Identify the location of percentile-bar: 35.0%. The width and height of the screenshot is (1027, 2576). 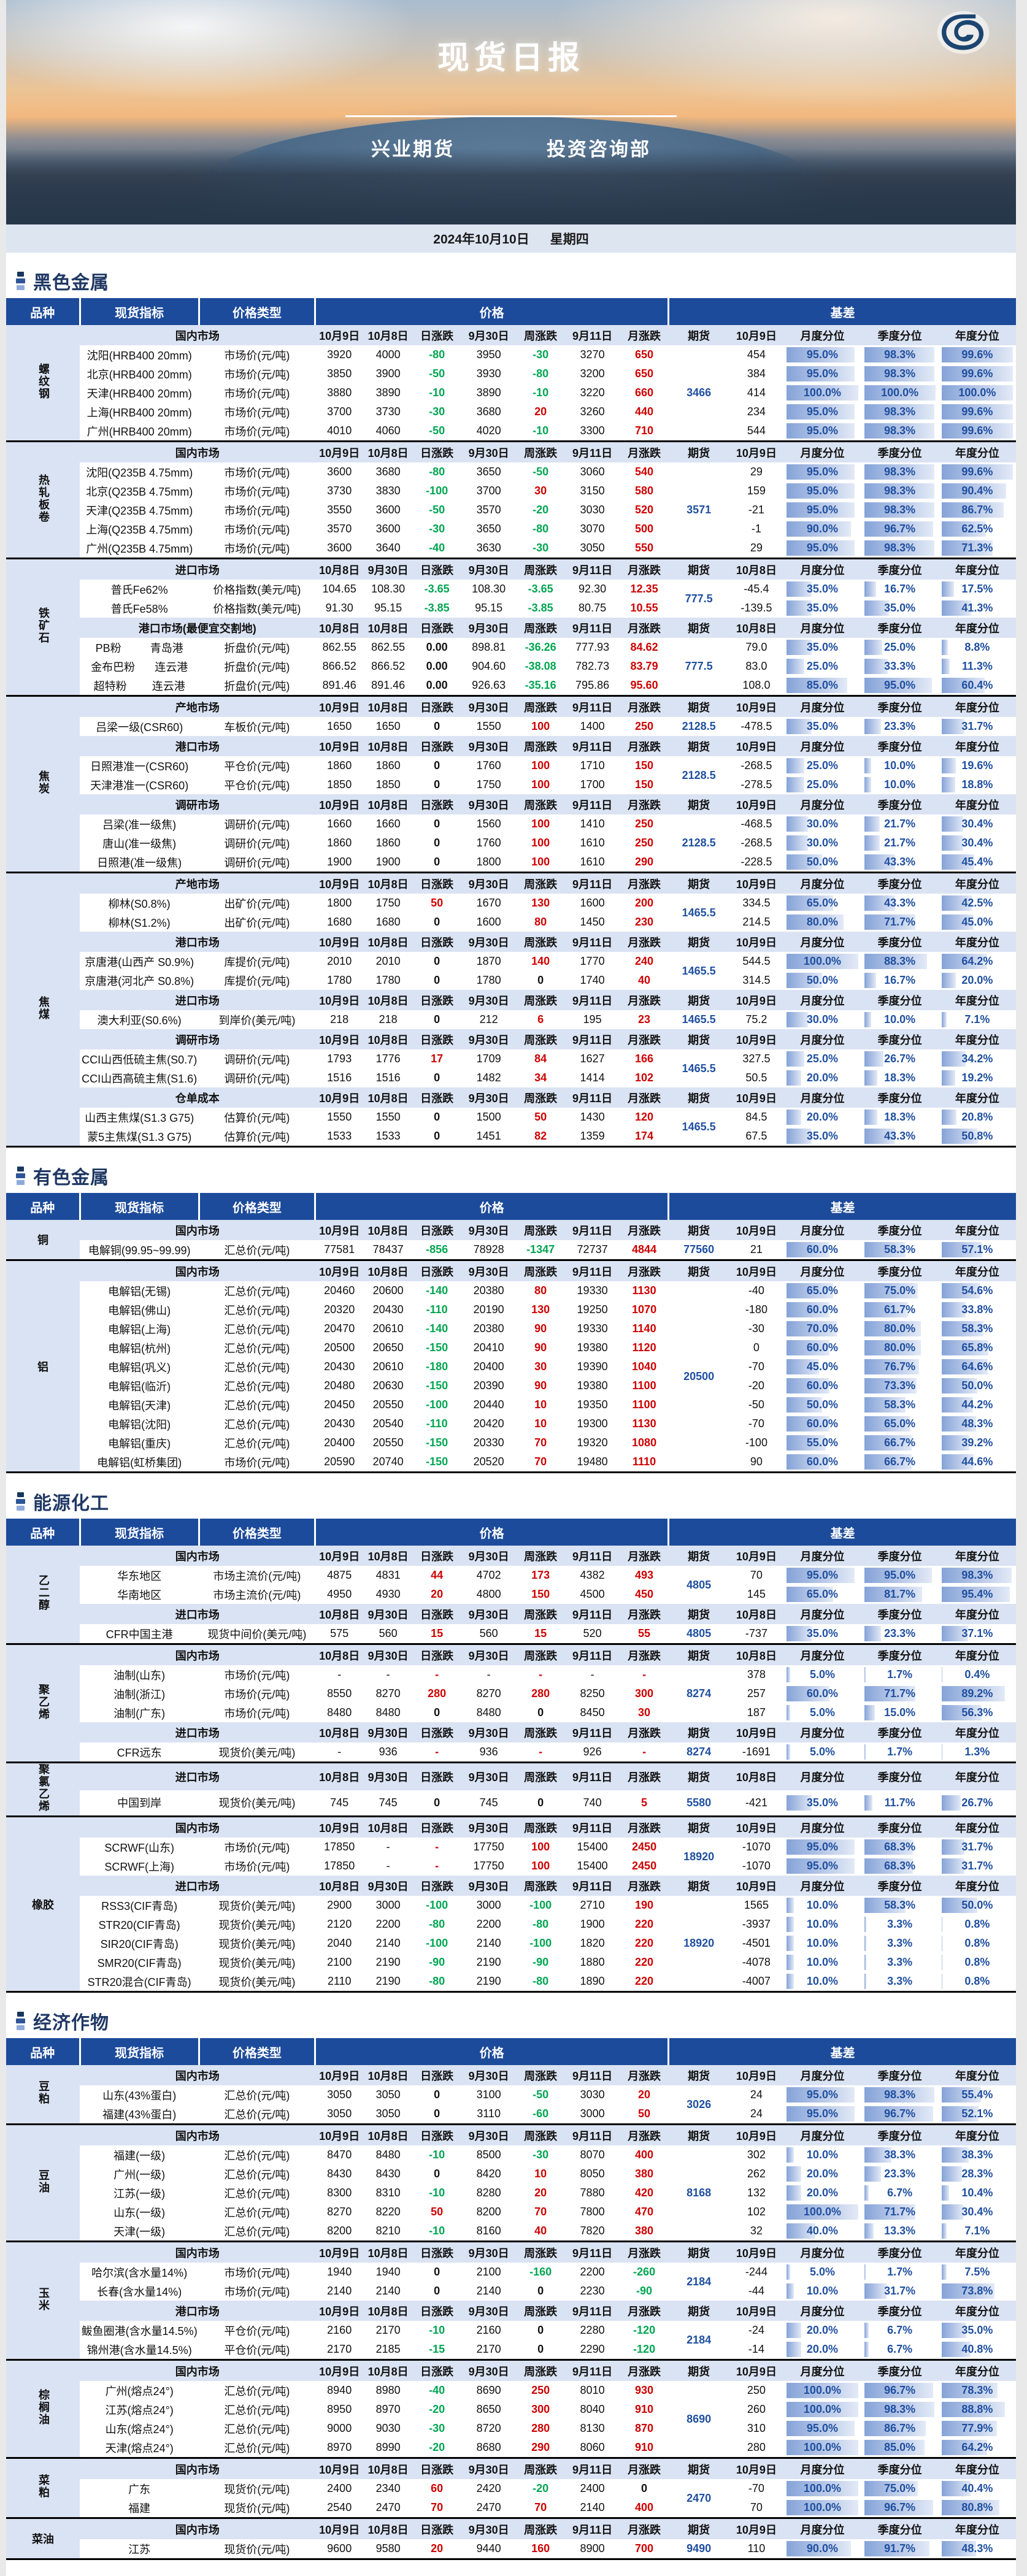
(822, 608).